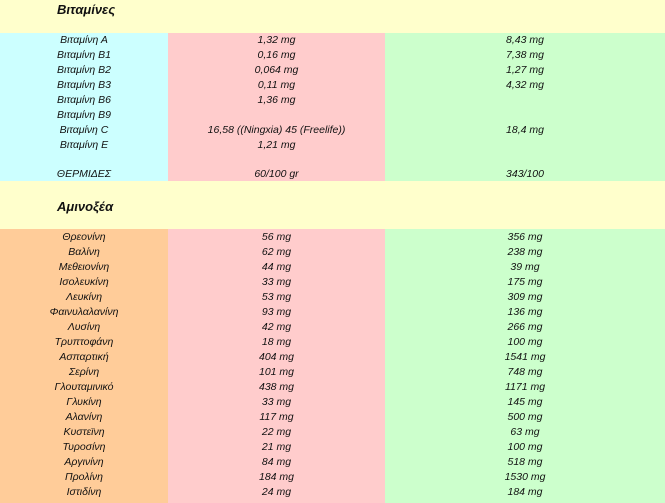 Image resolution: width=665 pixels, height=503 pixels. What do you see at coordinates (276, 447) in the screenshot?
I see `value-1-cell: 21 mg` at bounding box center [276, 447].